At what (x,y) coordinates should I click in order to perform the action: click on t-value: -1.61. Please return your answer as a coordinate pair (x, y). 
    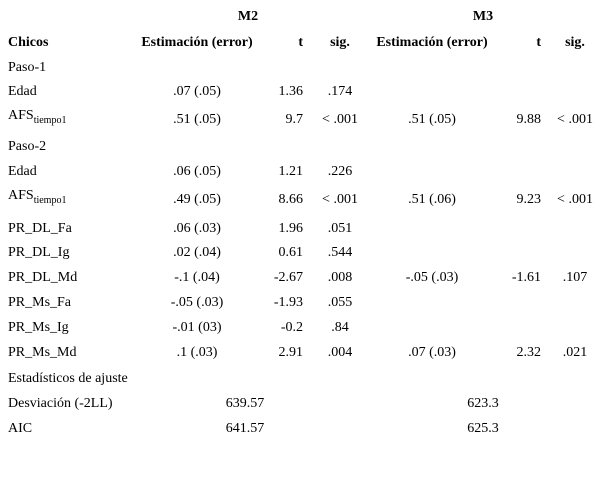
    Looking at the image, I should click on (526, 277).